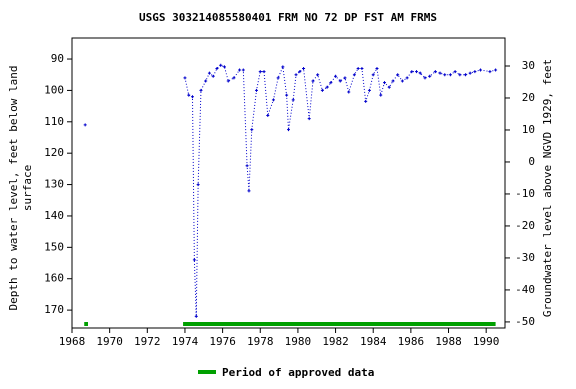 The height and width of the screenshot is (389, 576). What do you see at coordinates (54, 152) in the screenshot?
I see `y-tick-label: 120` at bounding box center [54, 152].